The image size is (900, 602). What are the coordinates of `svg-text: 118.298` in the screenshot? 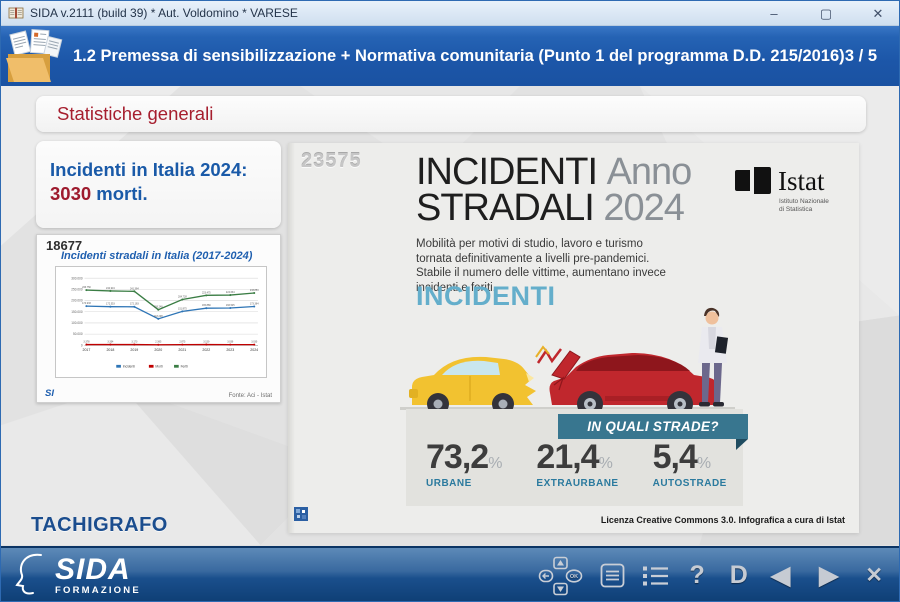 It's located at (158, 316).